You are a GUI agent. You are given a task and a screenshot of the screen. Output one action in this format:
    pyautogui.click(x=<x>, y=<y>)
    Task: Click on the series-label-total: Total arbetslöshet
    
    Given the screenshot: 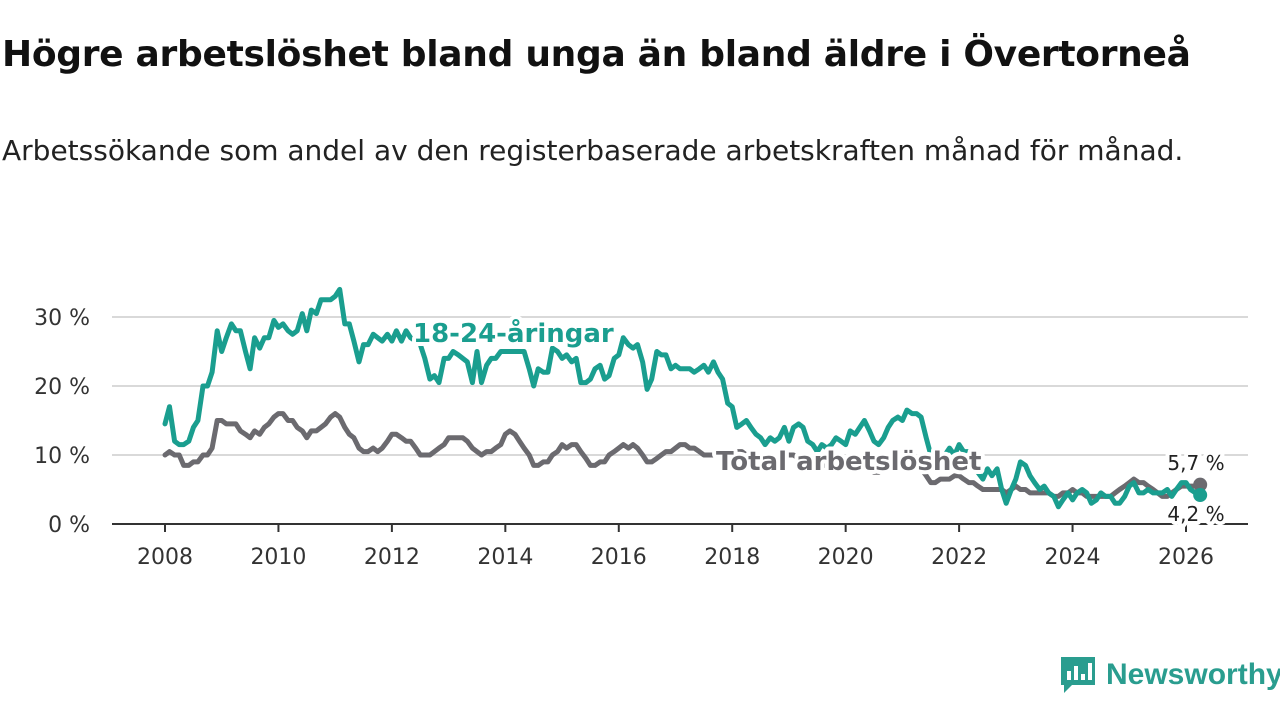 What is the action you would take?
    pyautogui.click(x=848, y=462)
    